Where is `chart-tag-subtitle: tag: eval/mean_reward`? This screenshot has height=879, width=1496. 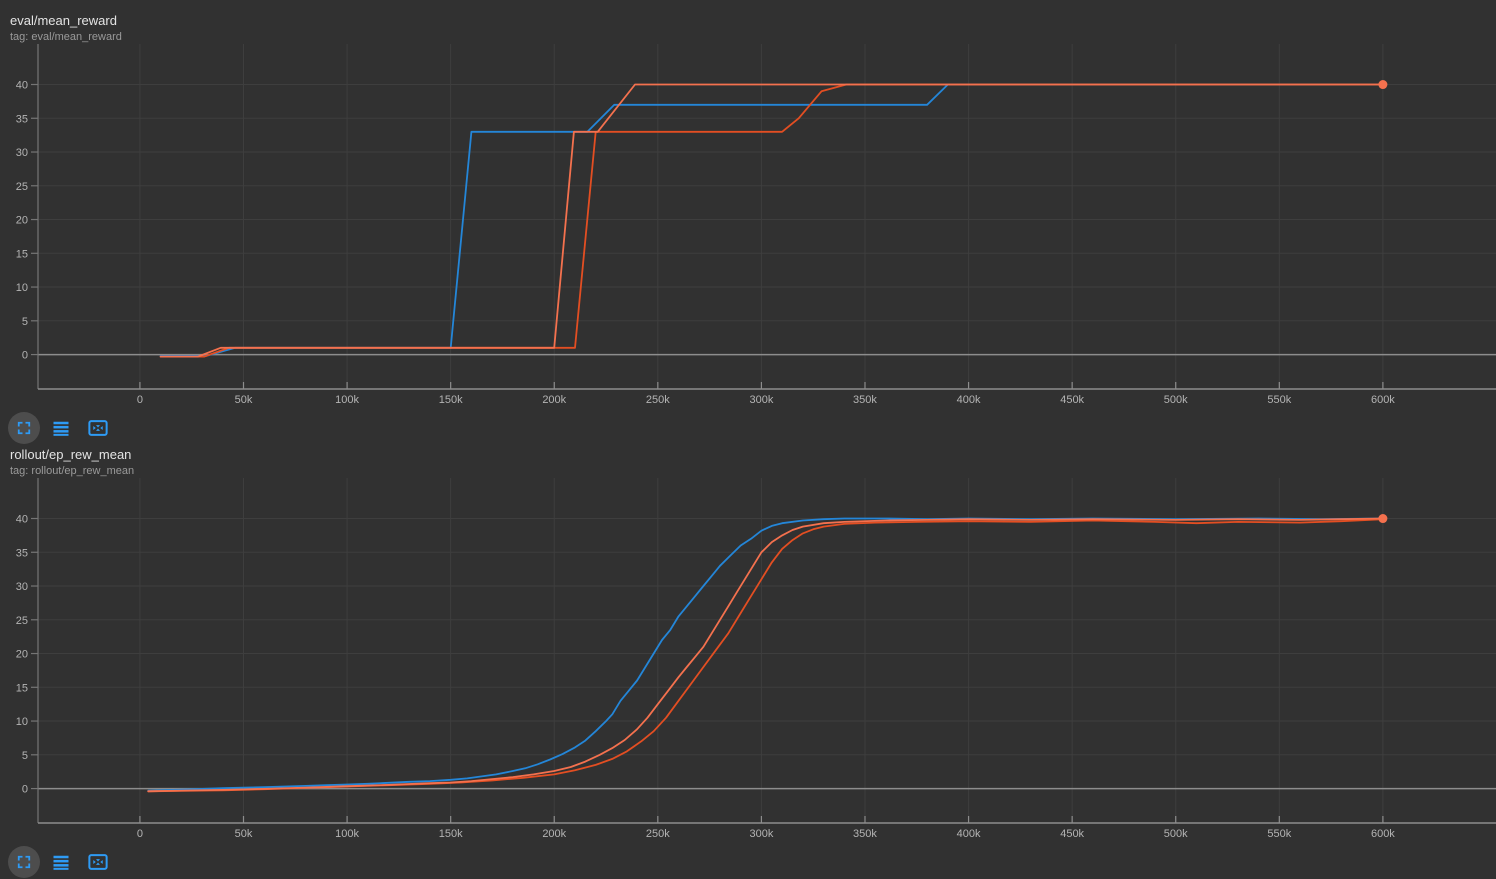 chart-tag-subtitle: tag: eval/mean_reward is located at coordinates (66, 37).